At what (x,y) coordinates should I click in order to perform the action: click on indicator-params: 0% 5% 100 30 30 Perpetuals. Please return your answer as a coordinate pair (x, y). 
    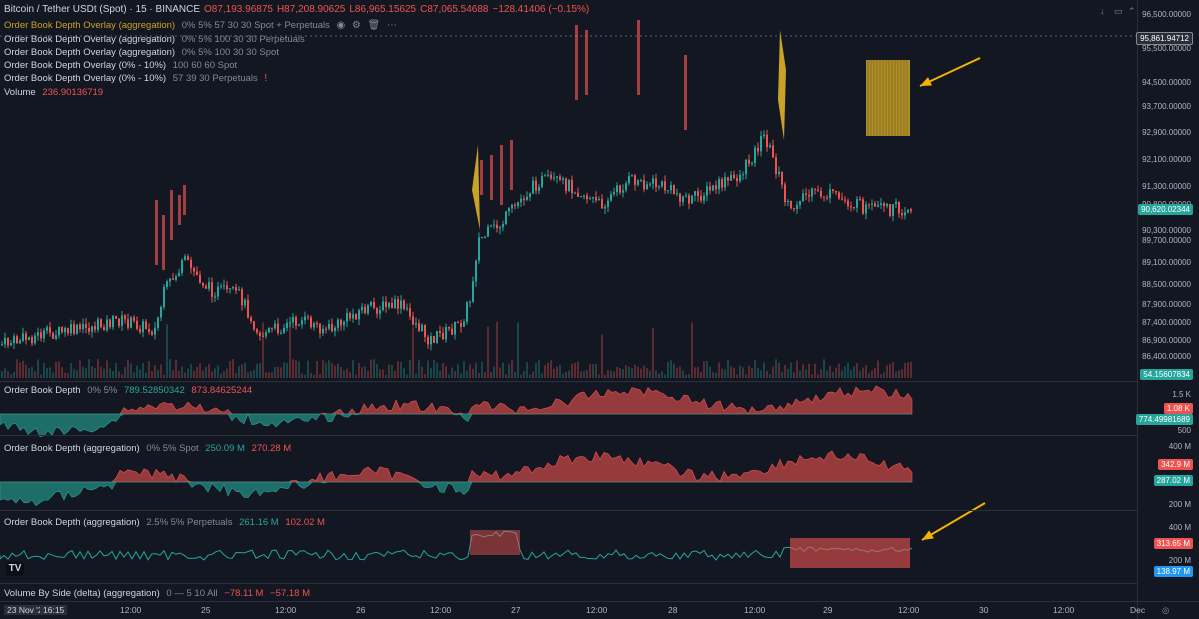
    Looking at the image, I should click on (243, 39).